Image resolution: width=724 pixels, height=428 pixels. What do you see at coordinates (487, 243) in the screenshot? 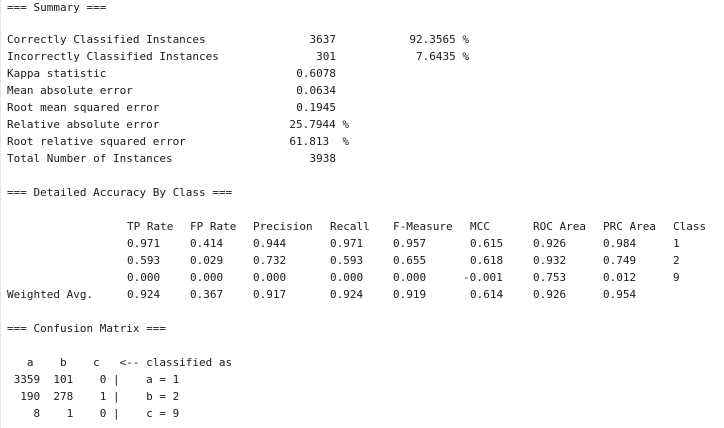
I see `accuracy-cell: 0.615` at bounding box center [487, 243].